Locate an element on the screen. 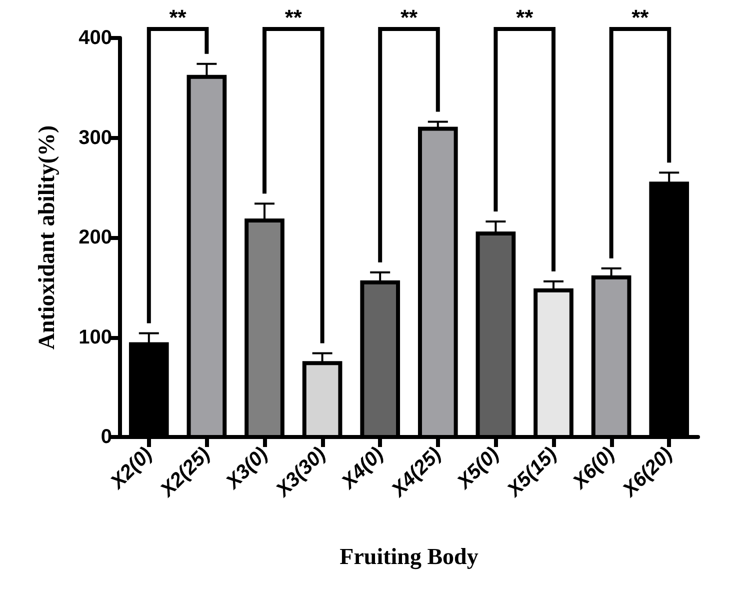 This screenshot has width=730, height=603. y-tick-label: 300 is located at coordinates (95, 137).